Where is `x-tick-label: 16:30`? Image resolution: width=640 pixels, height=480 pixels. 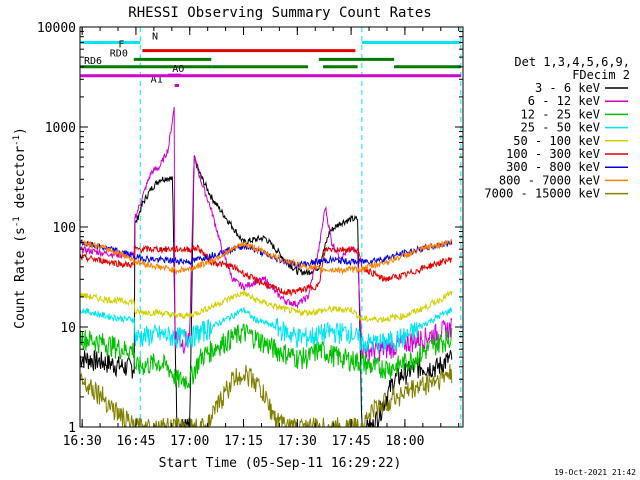 x-tick-label: 16:30 is located at coordinates (82, 441).